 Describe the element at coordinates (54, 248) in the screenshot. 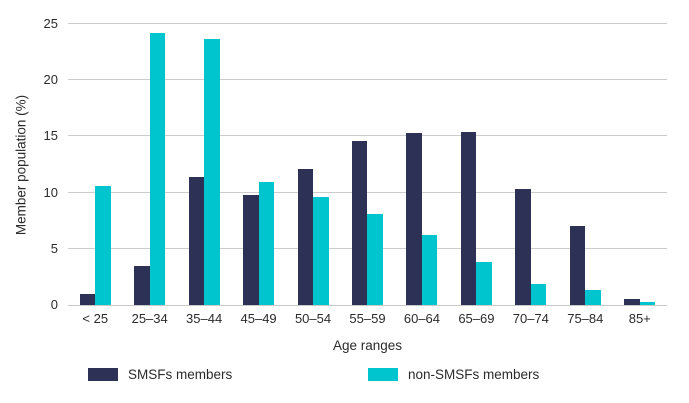

I see `y-tick-label: 5` at that location.